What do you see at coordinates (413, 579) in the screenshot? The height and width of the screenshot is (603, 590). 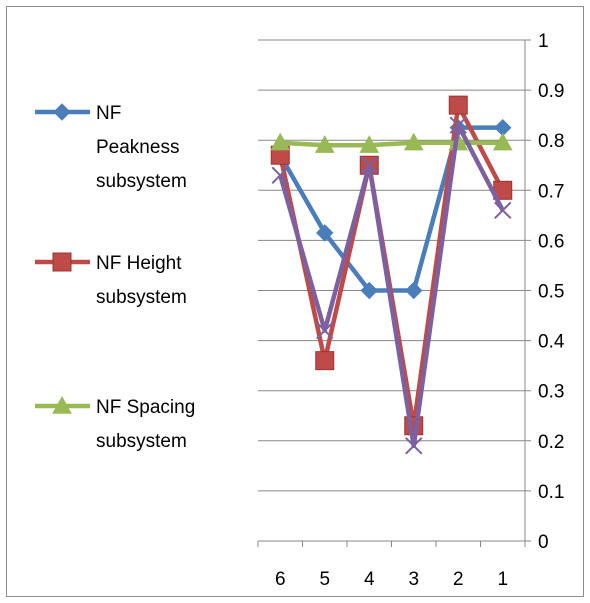 I see `x-tick-label: 3` at bounding box center [413, 579].